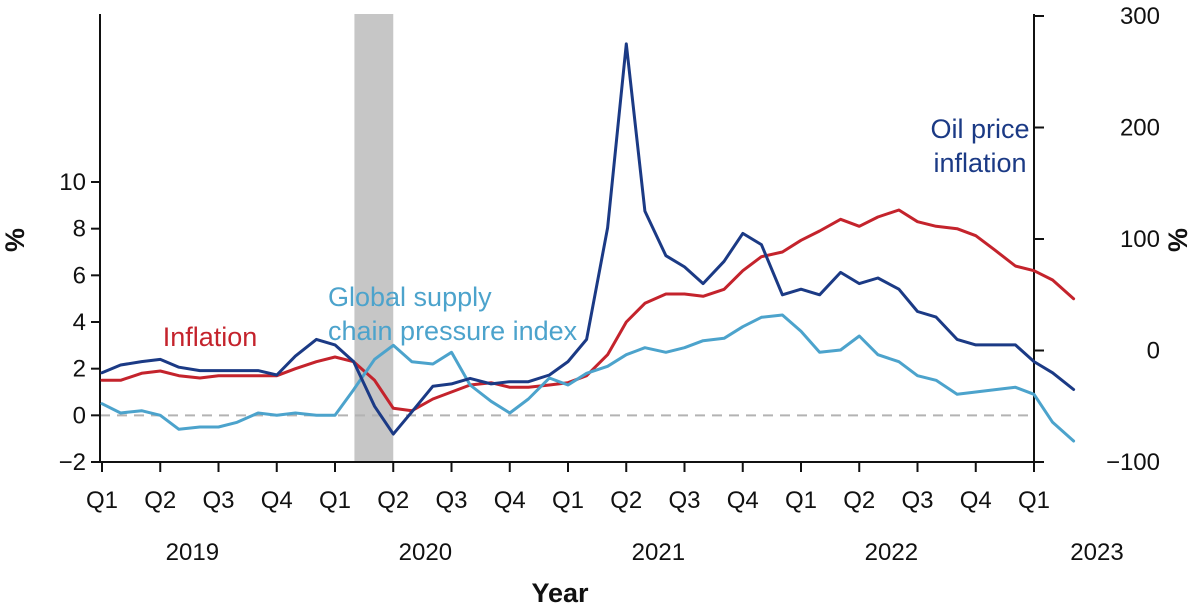 The image size is (1200, 612). I want to click on series-label-inflation: Inflation, so click(210, 337).